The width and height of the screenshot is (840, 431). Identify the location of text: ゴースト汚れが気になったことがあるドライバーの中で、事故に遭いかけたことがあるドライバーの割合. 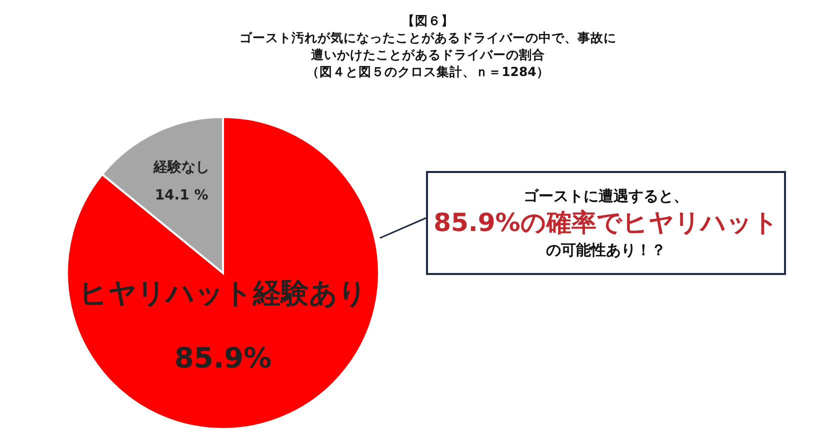
(428, 46).